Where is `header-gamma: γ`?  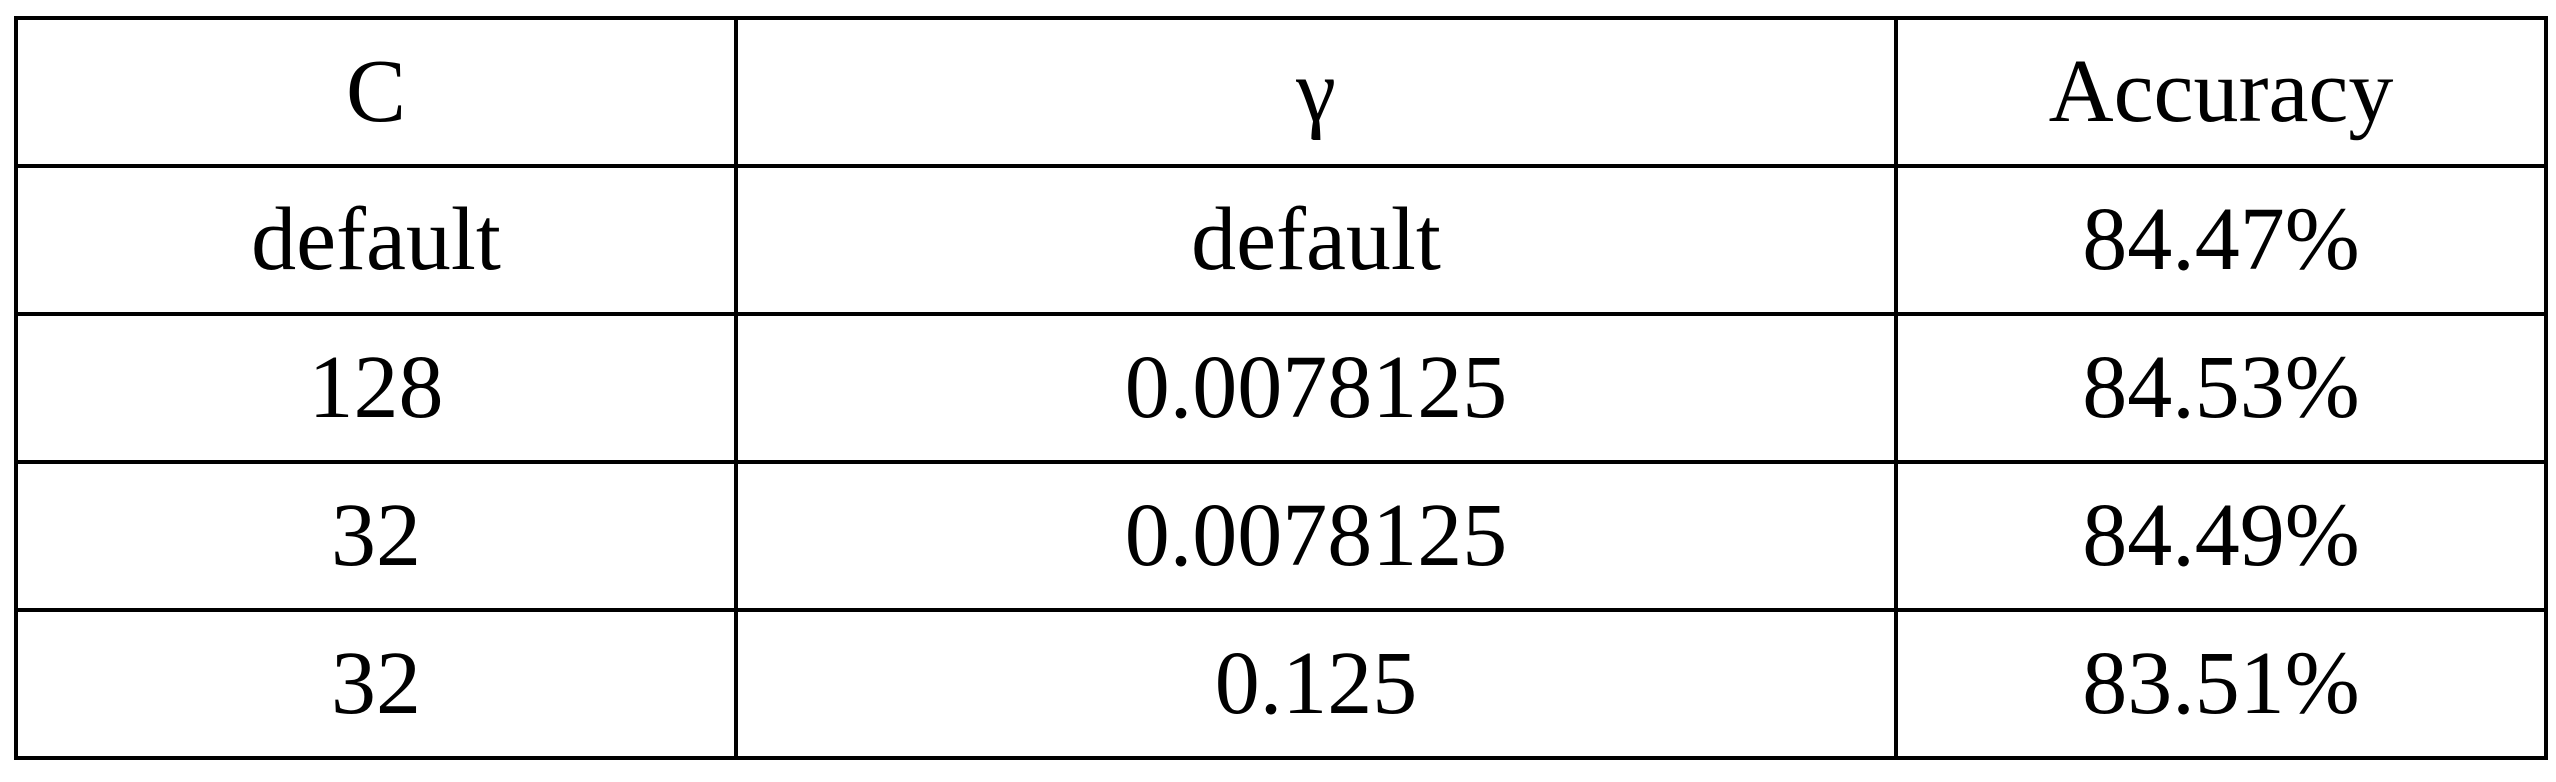 header-gamma: γ is located at coordinates (1316, 92).